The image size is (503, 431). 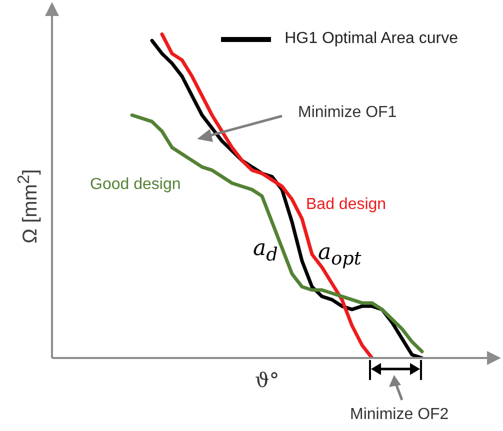 I want to click on annotation: a$_{opt}$, so click(x=340, y=255).